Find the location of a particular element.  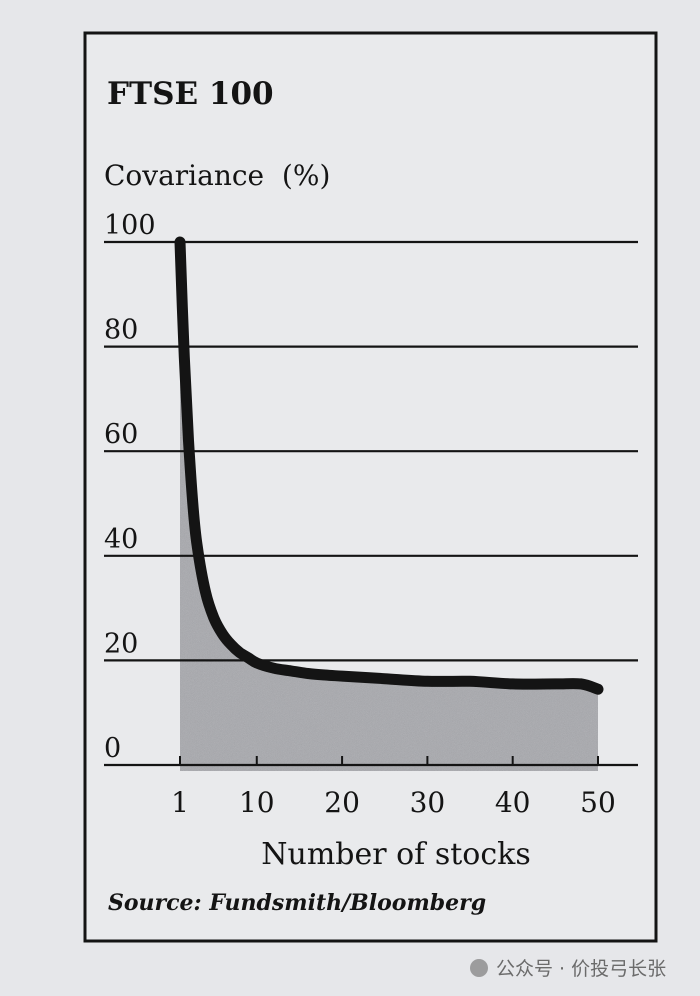

x-tick-label-10: 10 is located at coordinates (257, 802).